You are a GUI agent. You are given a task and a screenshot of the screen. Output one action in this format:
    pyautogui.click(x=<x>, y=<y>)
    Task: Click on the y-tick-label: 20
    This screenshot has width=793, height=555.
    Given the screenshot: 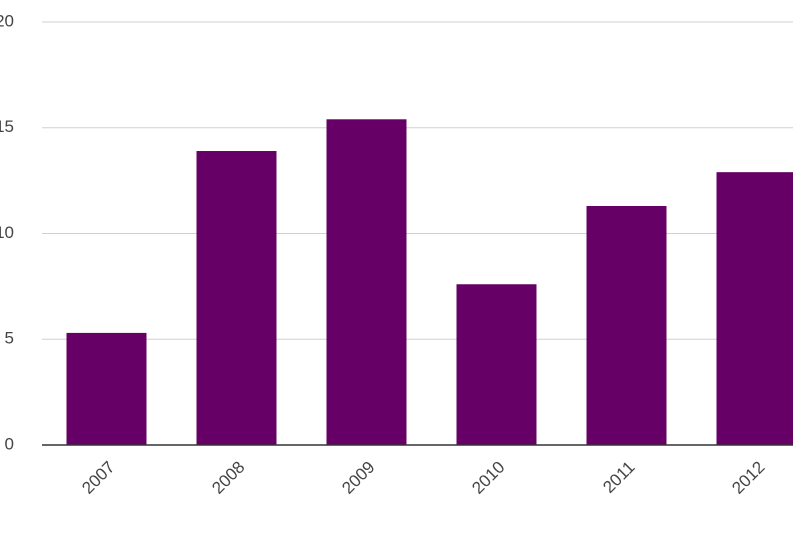 What is the action you would take?
    pyautogui.click(x=7, y=20)
    